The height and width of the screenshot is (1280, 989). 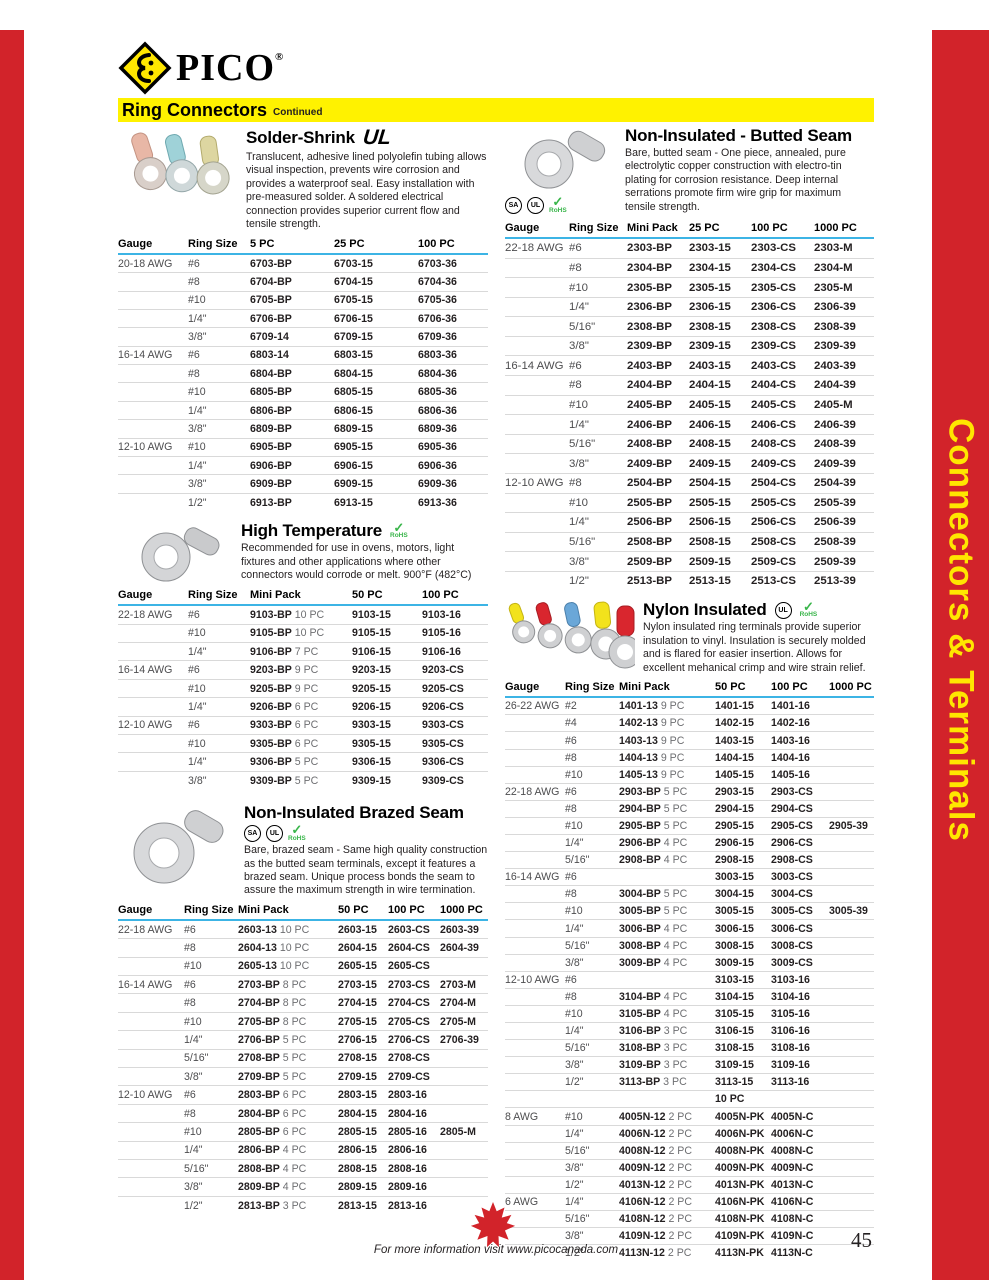 I want to click on part-number-cell: 2804-15, so click(x=363, y=1113).